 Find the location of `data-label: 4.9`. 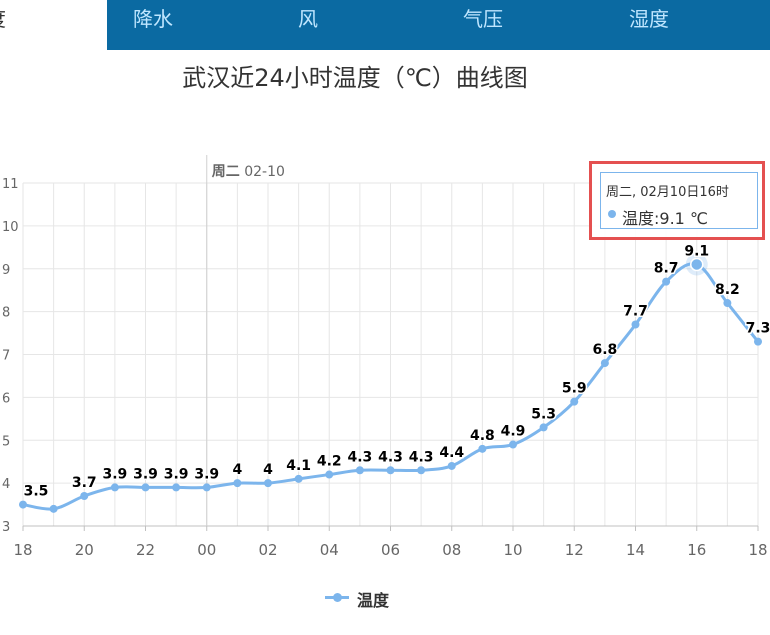

data-label: 4.9 is located at coordinates (513, 432).